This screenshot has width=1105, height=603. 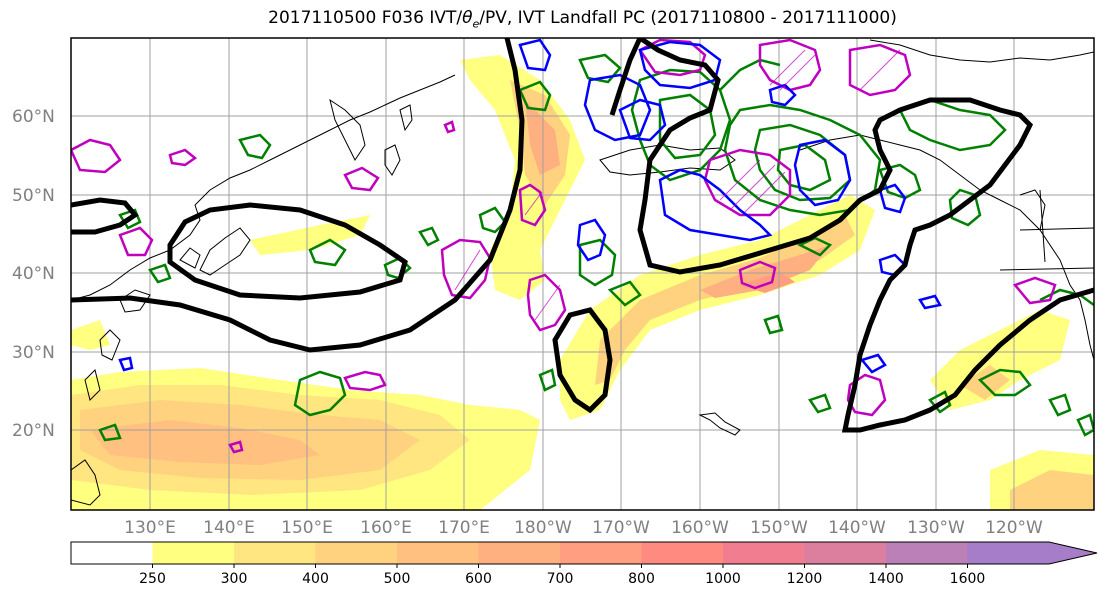 I want to click on colorbar-tick-label: 500, so click(x=397, y=579).